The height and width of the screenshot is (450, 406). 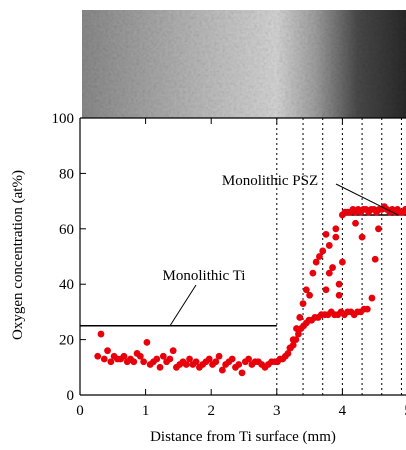 I want to click on y-tick-label: 40, so click(x=66, y=285).